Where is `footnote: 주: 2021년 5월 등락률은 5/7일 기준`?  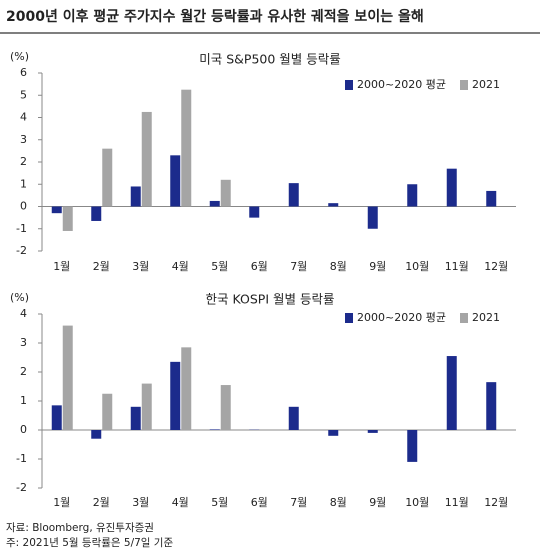
footnote: 주: 2021년 5월 등락률은 5/7일 기준 is located at coordinates (89, 542).